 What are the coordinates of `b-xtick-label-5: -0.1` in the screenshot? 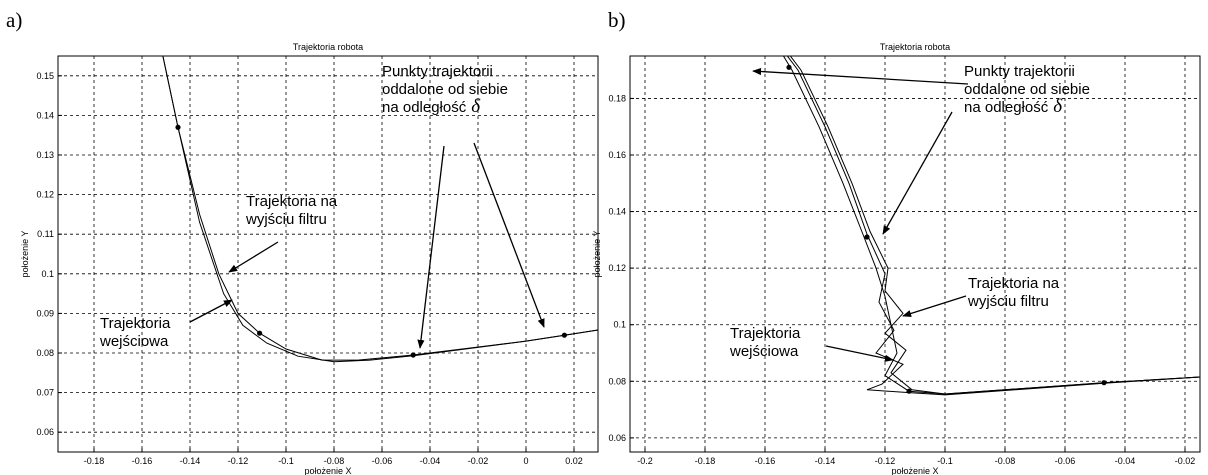 It's located at (945, 461).